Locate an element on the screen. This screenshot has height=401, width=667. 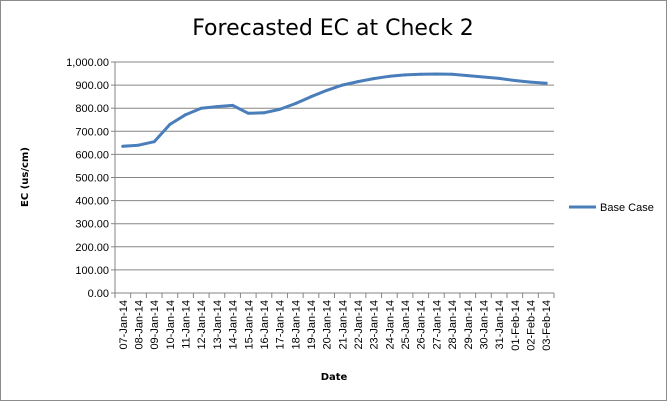
x-tick-label: 21-Jan-14 is located at coordinates (343, 325).